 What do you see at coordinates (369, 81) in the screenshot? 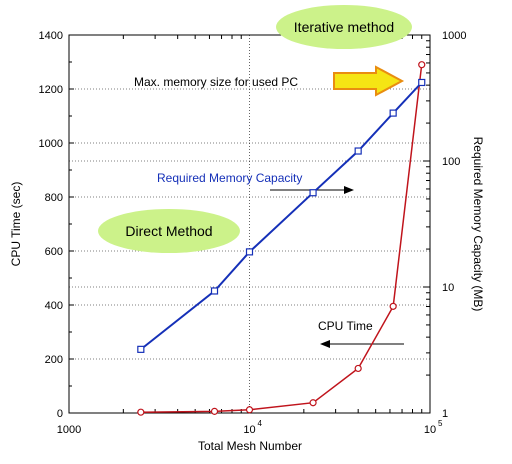
I see `max-memory-arrow` at bounding box center [369, 81].